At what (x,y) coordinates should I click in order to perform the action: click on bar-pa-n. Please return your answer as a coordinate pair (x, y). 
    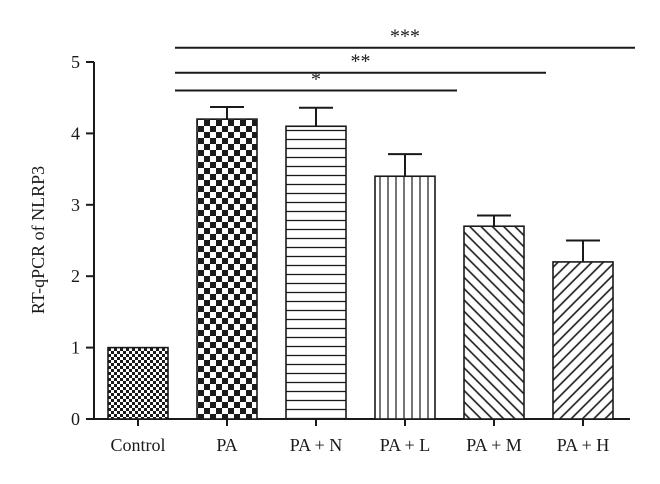
    Looking at the image, I should click on (316, 272).